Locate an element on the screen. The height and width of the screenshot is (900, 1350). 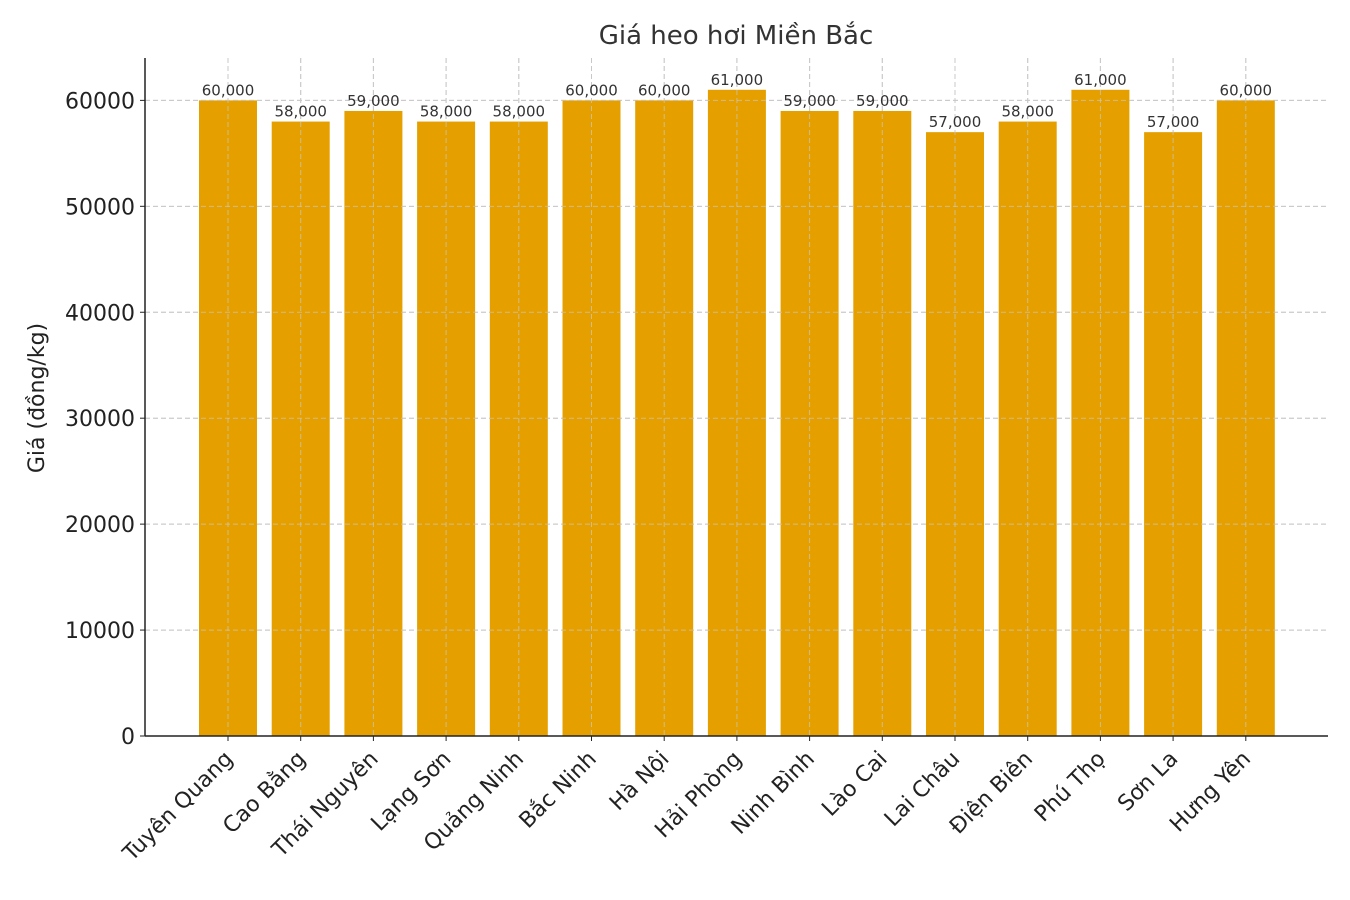
y-tick-label: 50000 is located at coordinates (100, 207).